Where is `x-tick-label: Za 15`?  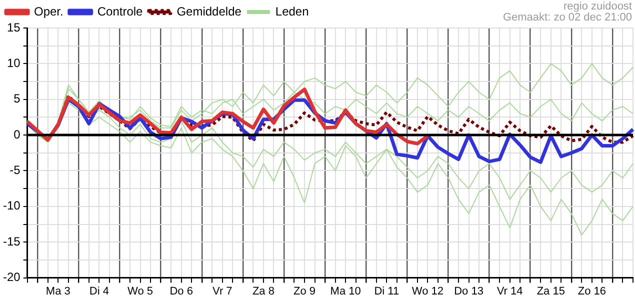 x-tick-label: Za 15 is located at coordinates (550, 291).